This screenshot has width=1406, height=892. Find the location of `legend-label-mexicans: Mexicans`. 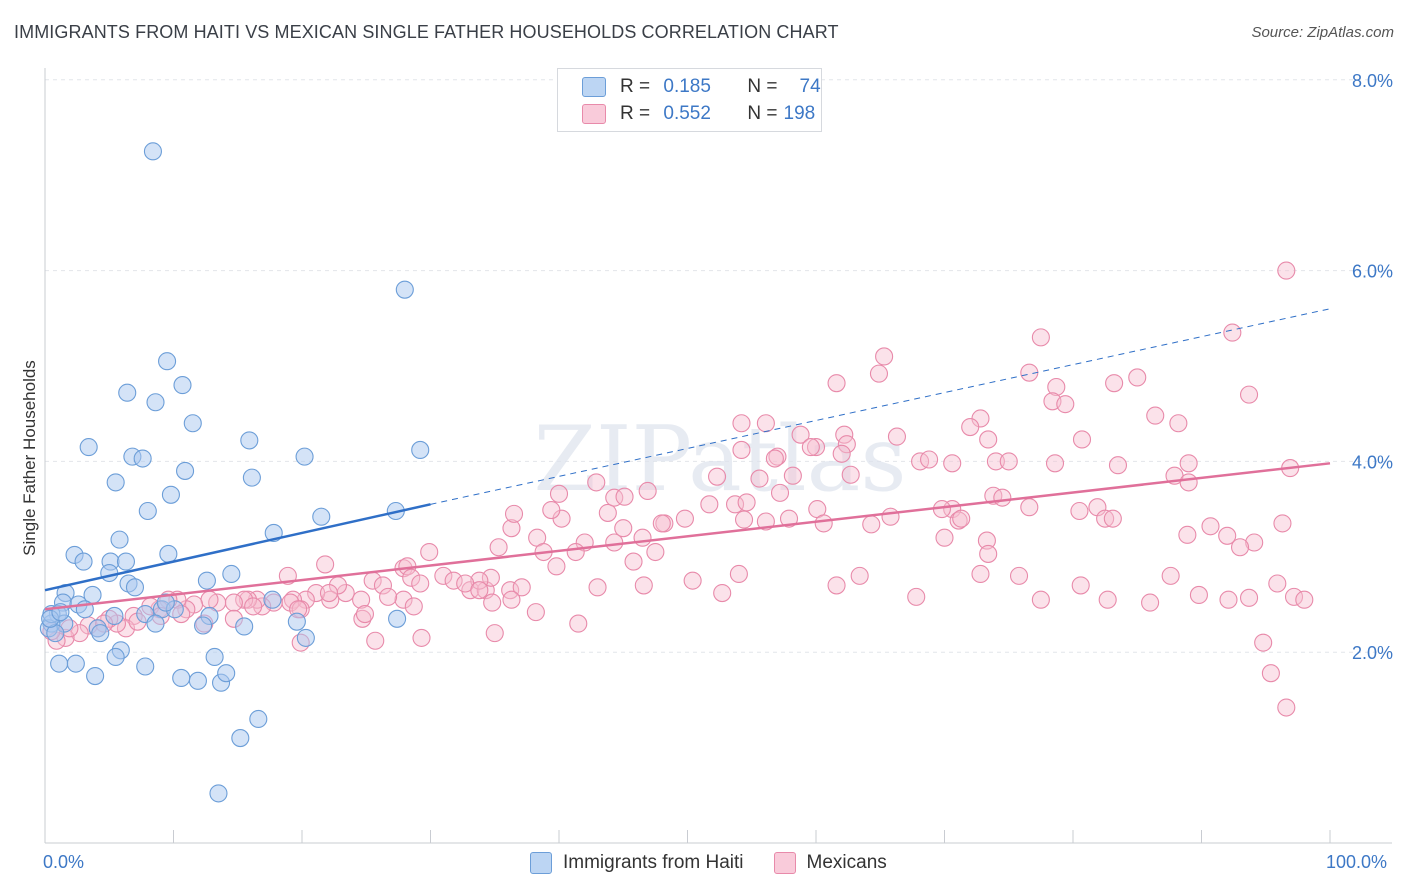

legend-label-mexicans: Mexicans is located at coordinates (846, 862).